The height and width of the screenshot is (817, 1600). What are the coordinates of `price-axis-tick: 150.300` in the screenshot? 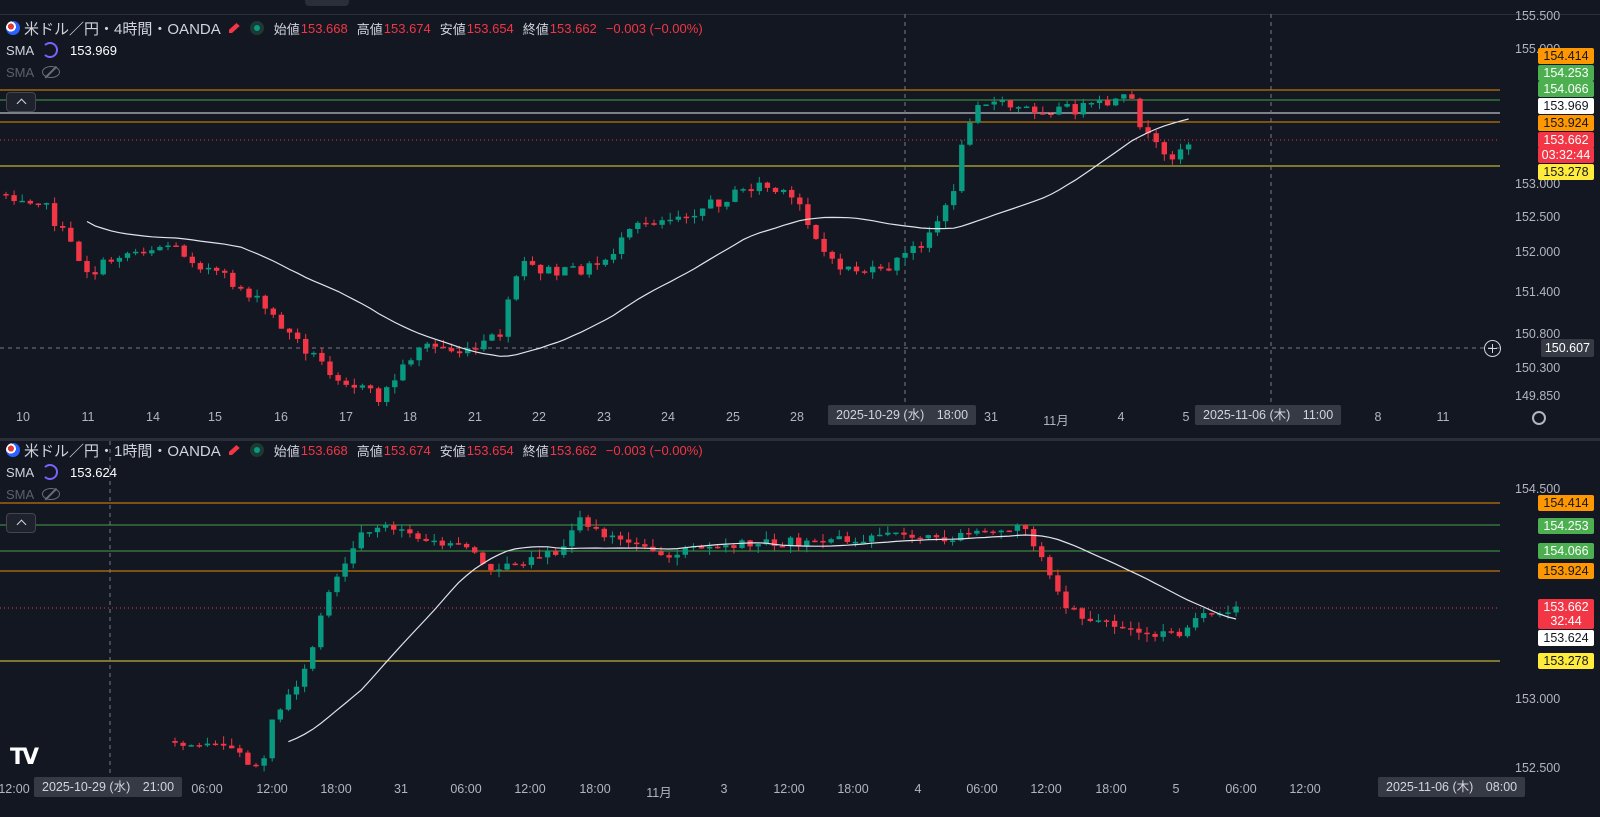 It's located at (1538, 368).